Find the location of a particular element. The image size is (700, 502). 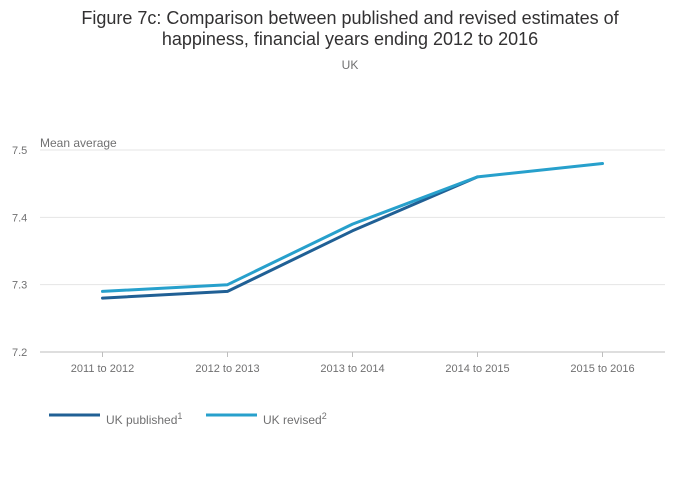

legend-label: UK revised2 is located at coordinates (295, 419).